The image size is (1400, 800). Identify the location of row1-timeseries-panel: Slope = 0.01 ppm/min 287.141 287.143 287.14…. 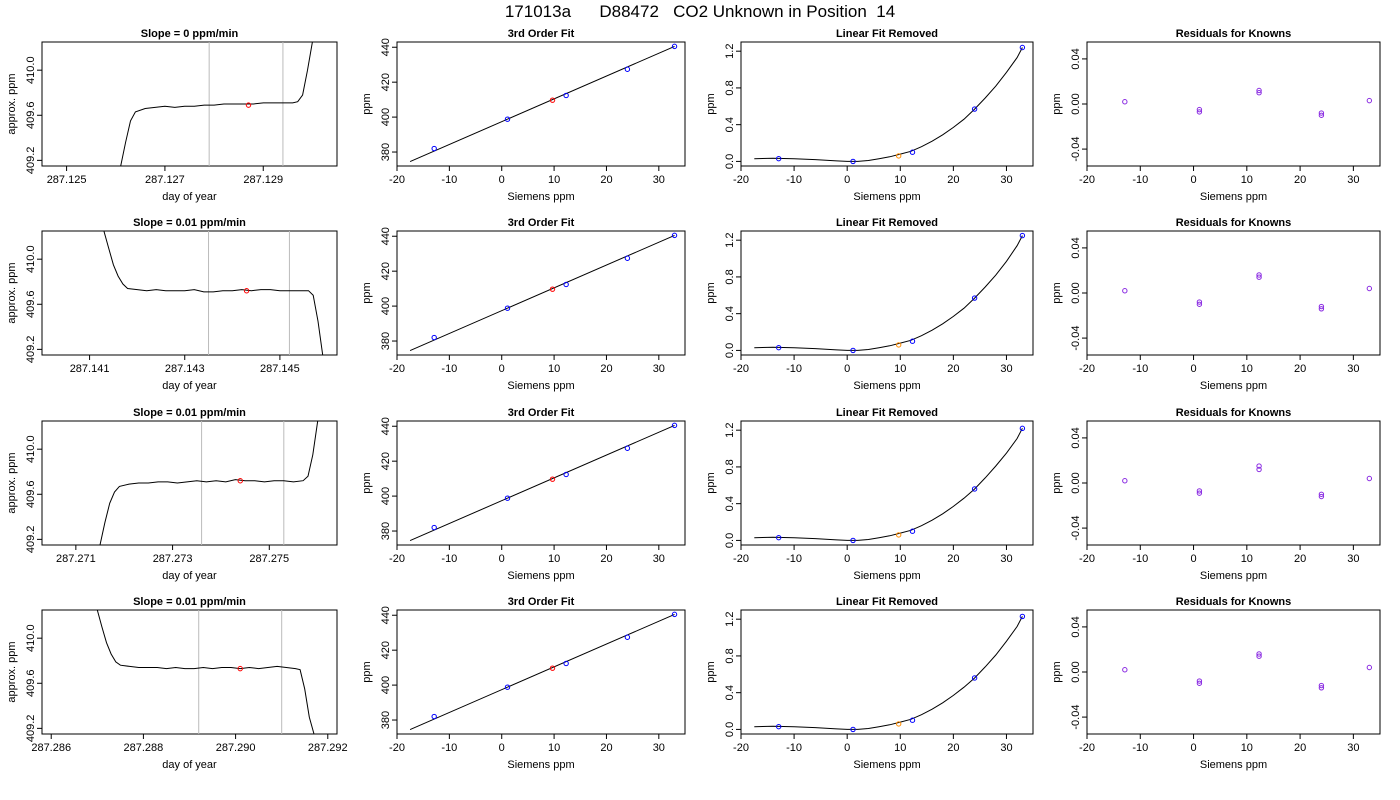
(172, 304).